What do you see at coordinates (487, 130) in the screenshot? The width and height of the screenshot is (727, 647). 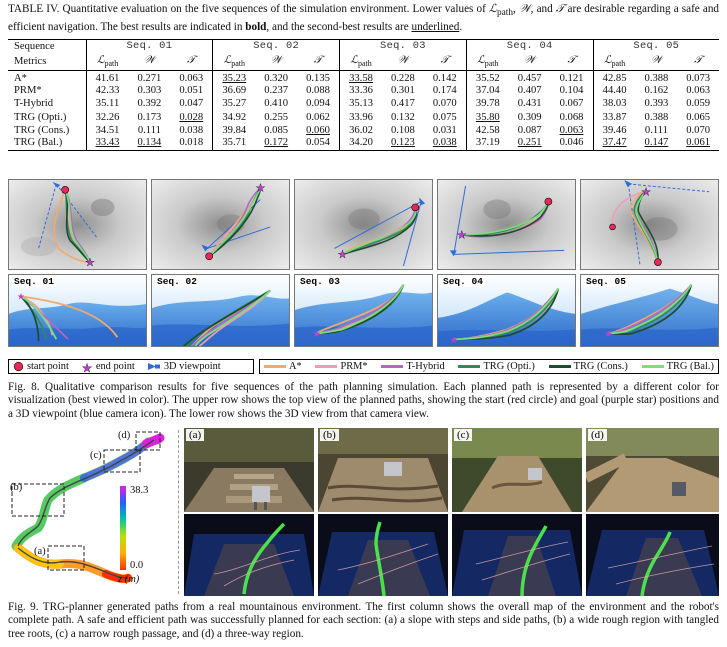 I see `table-cell: 42.58` at bounding box center [487, 130].